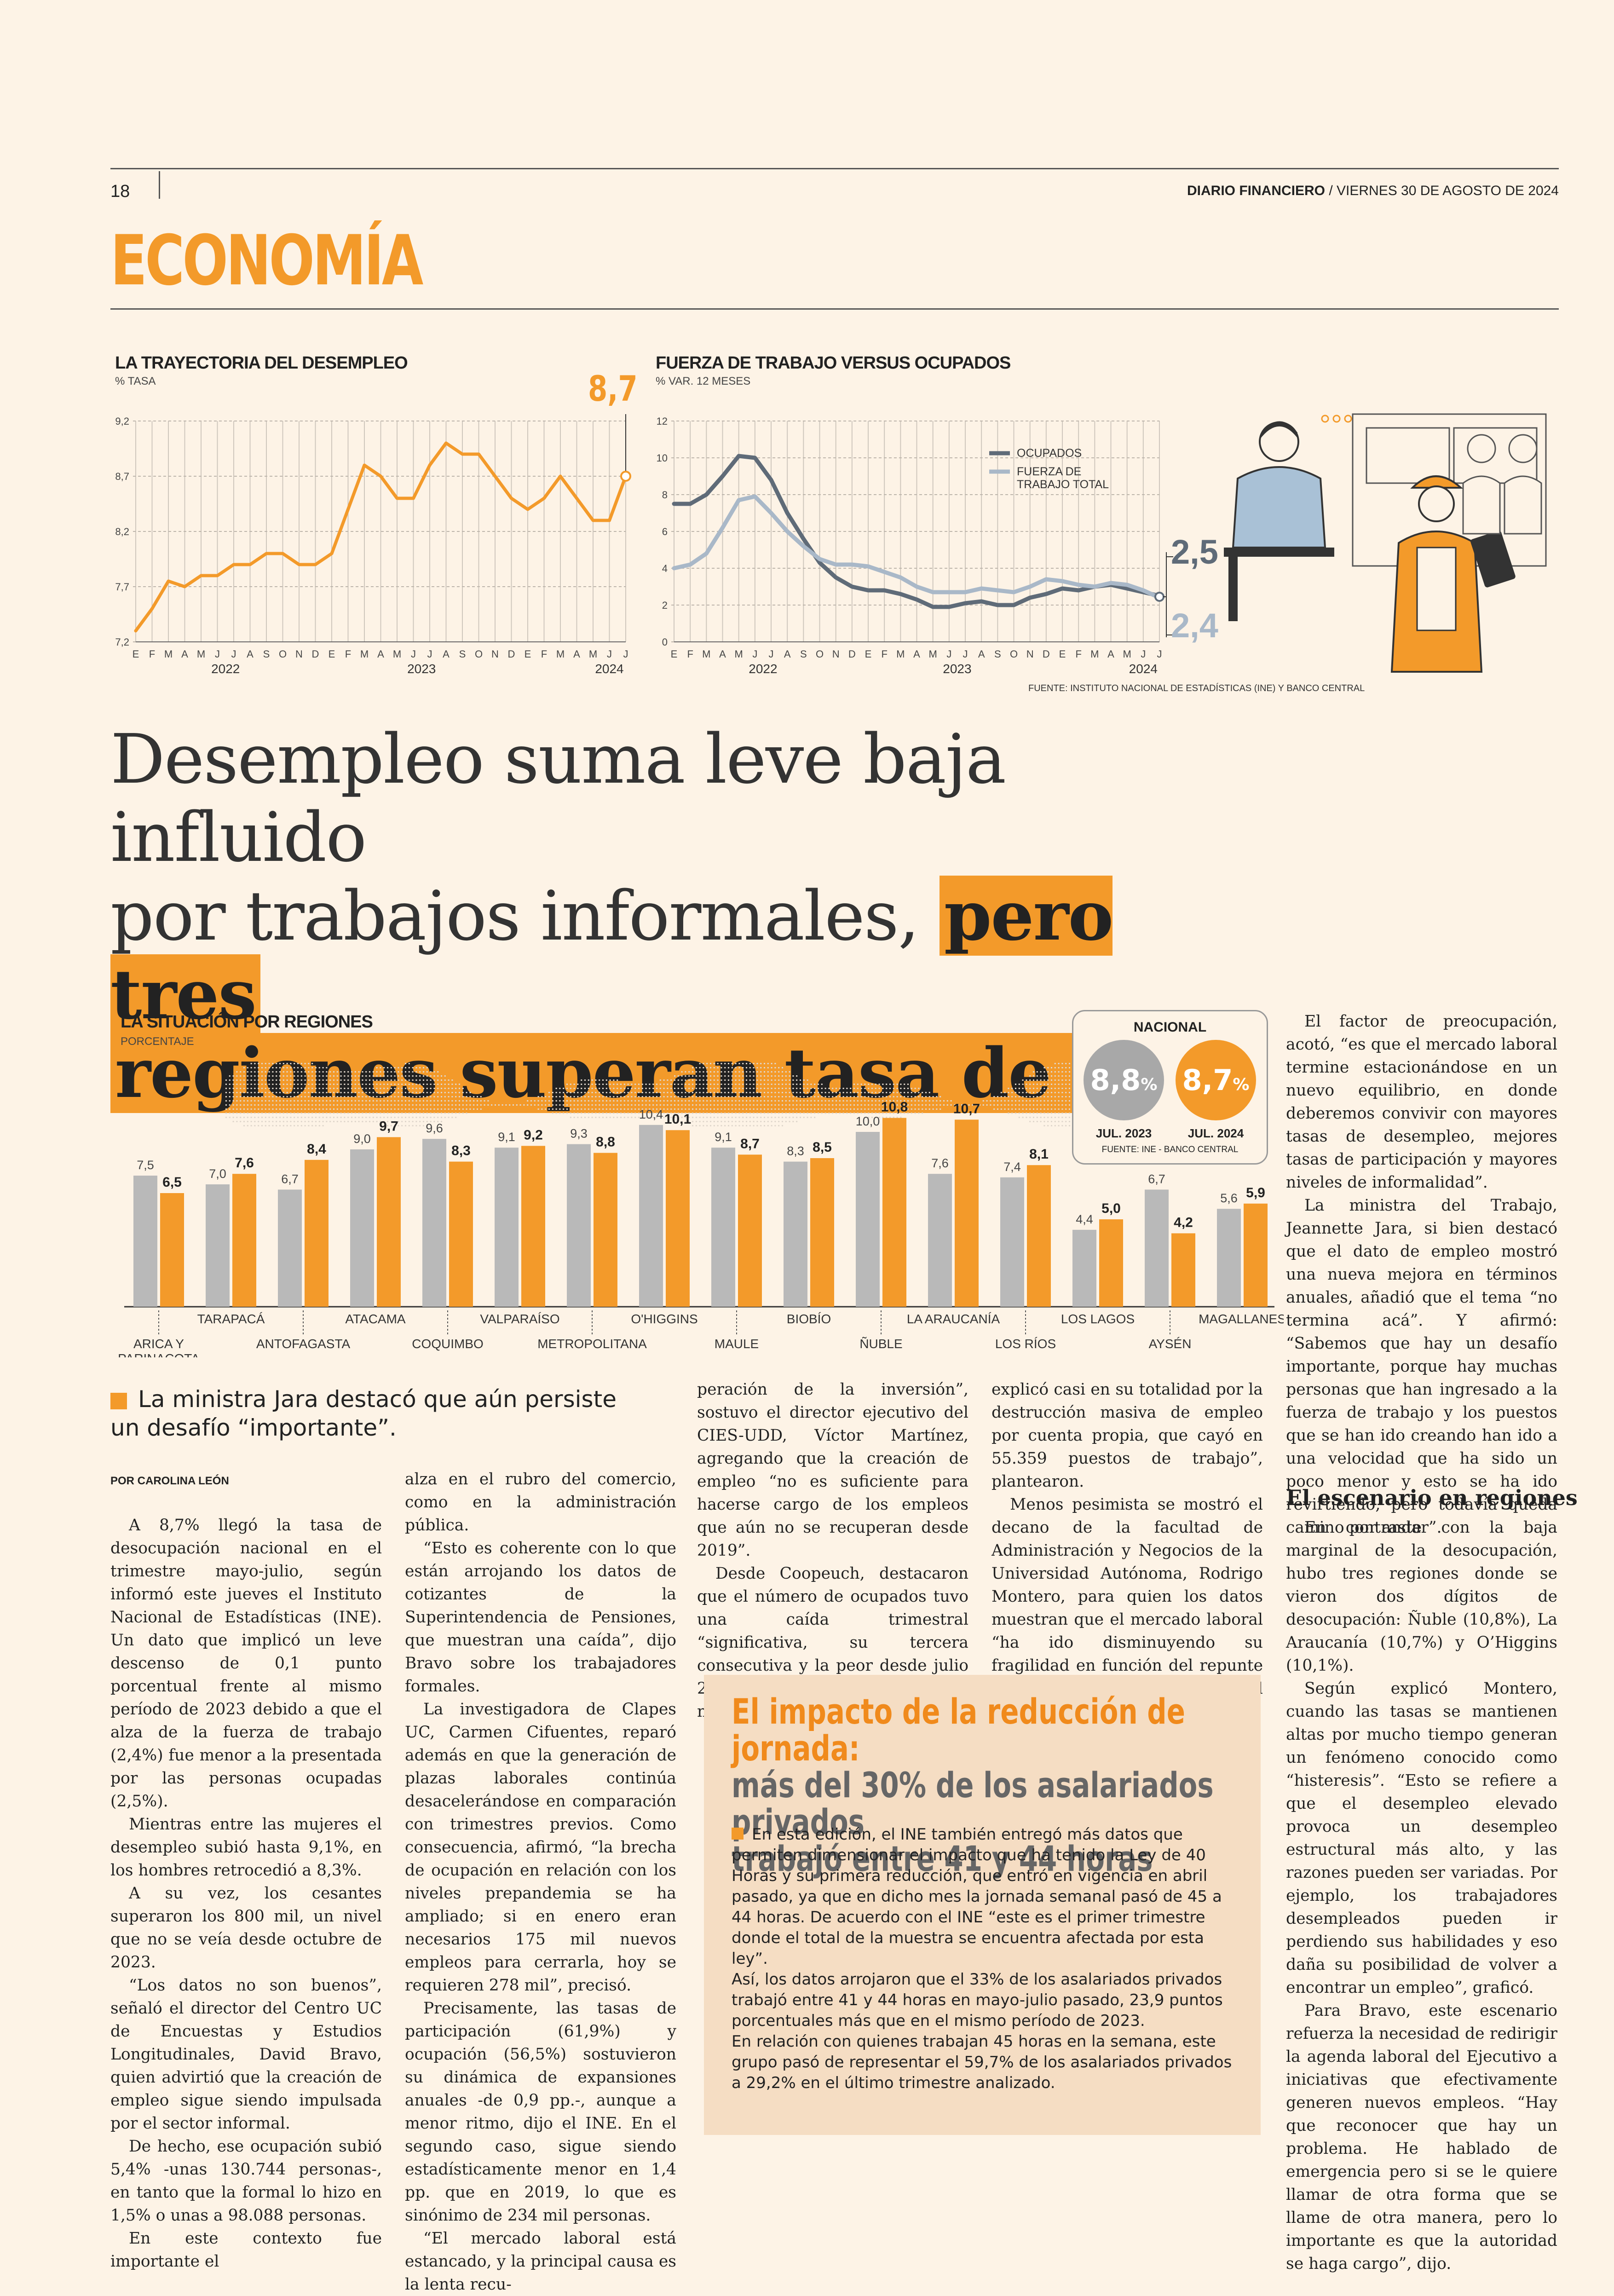  I want to click on series-line, so click(917, 547).